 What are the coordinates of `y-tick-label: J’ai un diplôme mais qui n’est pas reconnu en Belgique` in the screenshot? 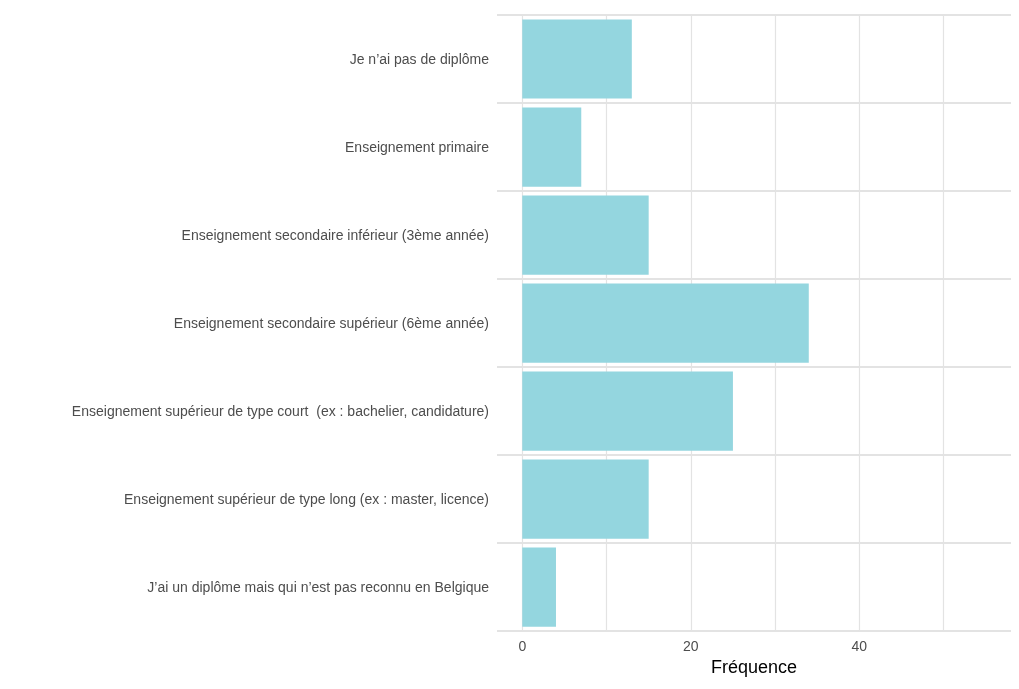 It's located at (318, 587).